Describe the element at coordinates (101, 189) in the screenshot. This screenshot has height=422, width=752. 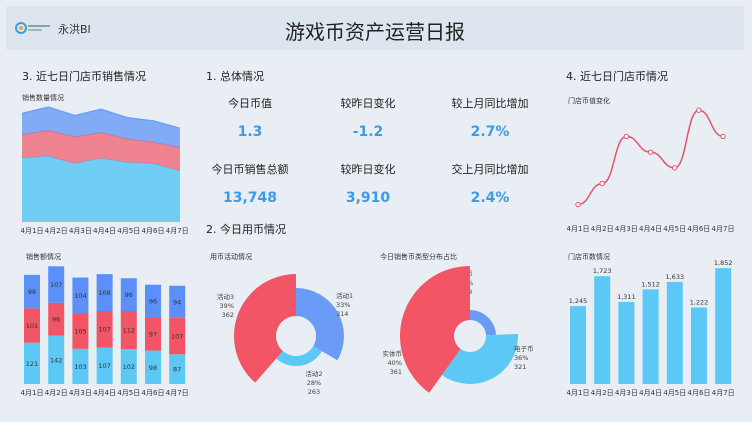
I see `area-series` at that location.